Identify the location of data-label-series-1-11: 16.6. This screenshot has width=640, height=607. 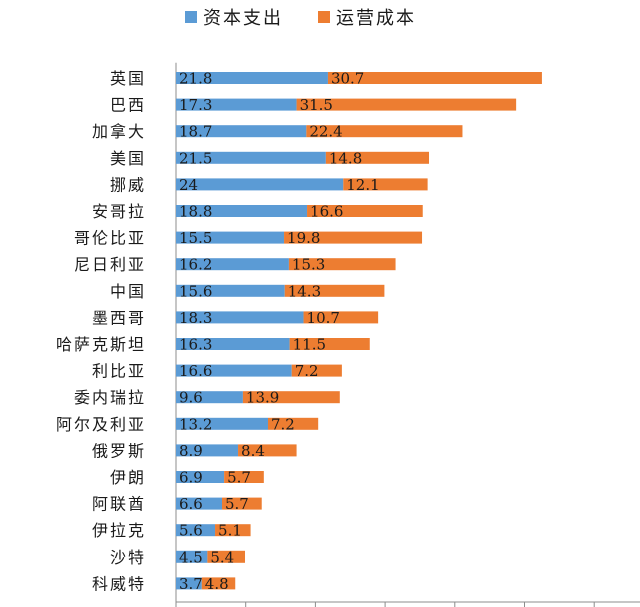
(195, 371).